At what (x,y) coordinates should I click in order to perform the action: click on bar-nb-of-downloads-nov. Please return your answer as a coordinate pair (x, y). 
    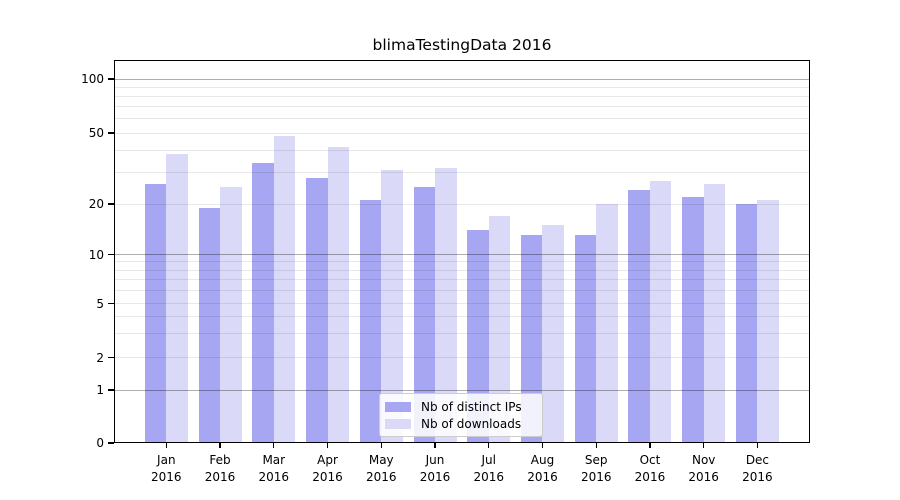
    Looking at the image, I should click on (714, 313).